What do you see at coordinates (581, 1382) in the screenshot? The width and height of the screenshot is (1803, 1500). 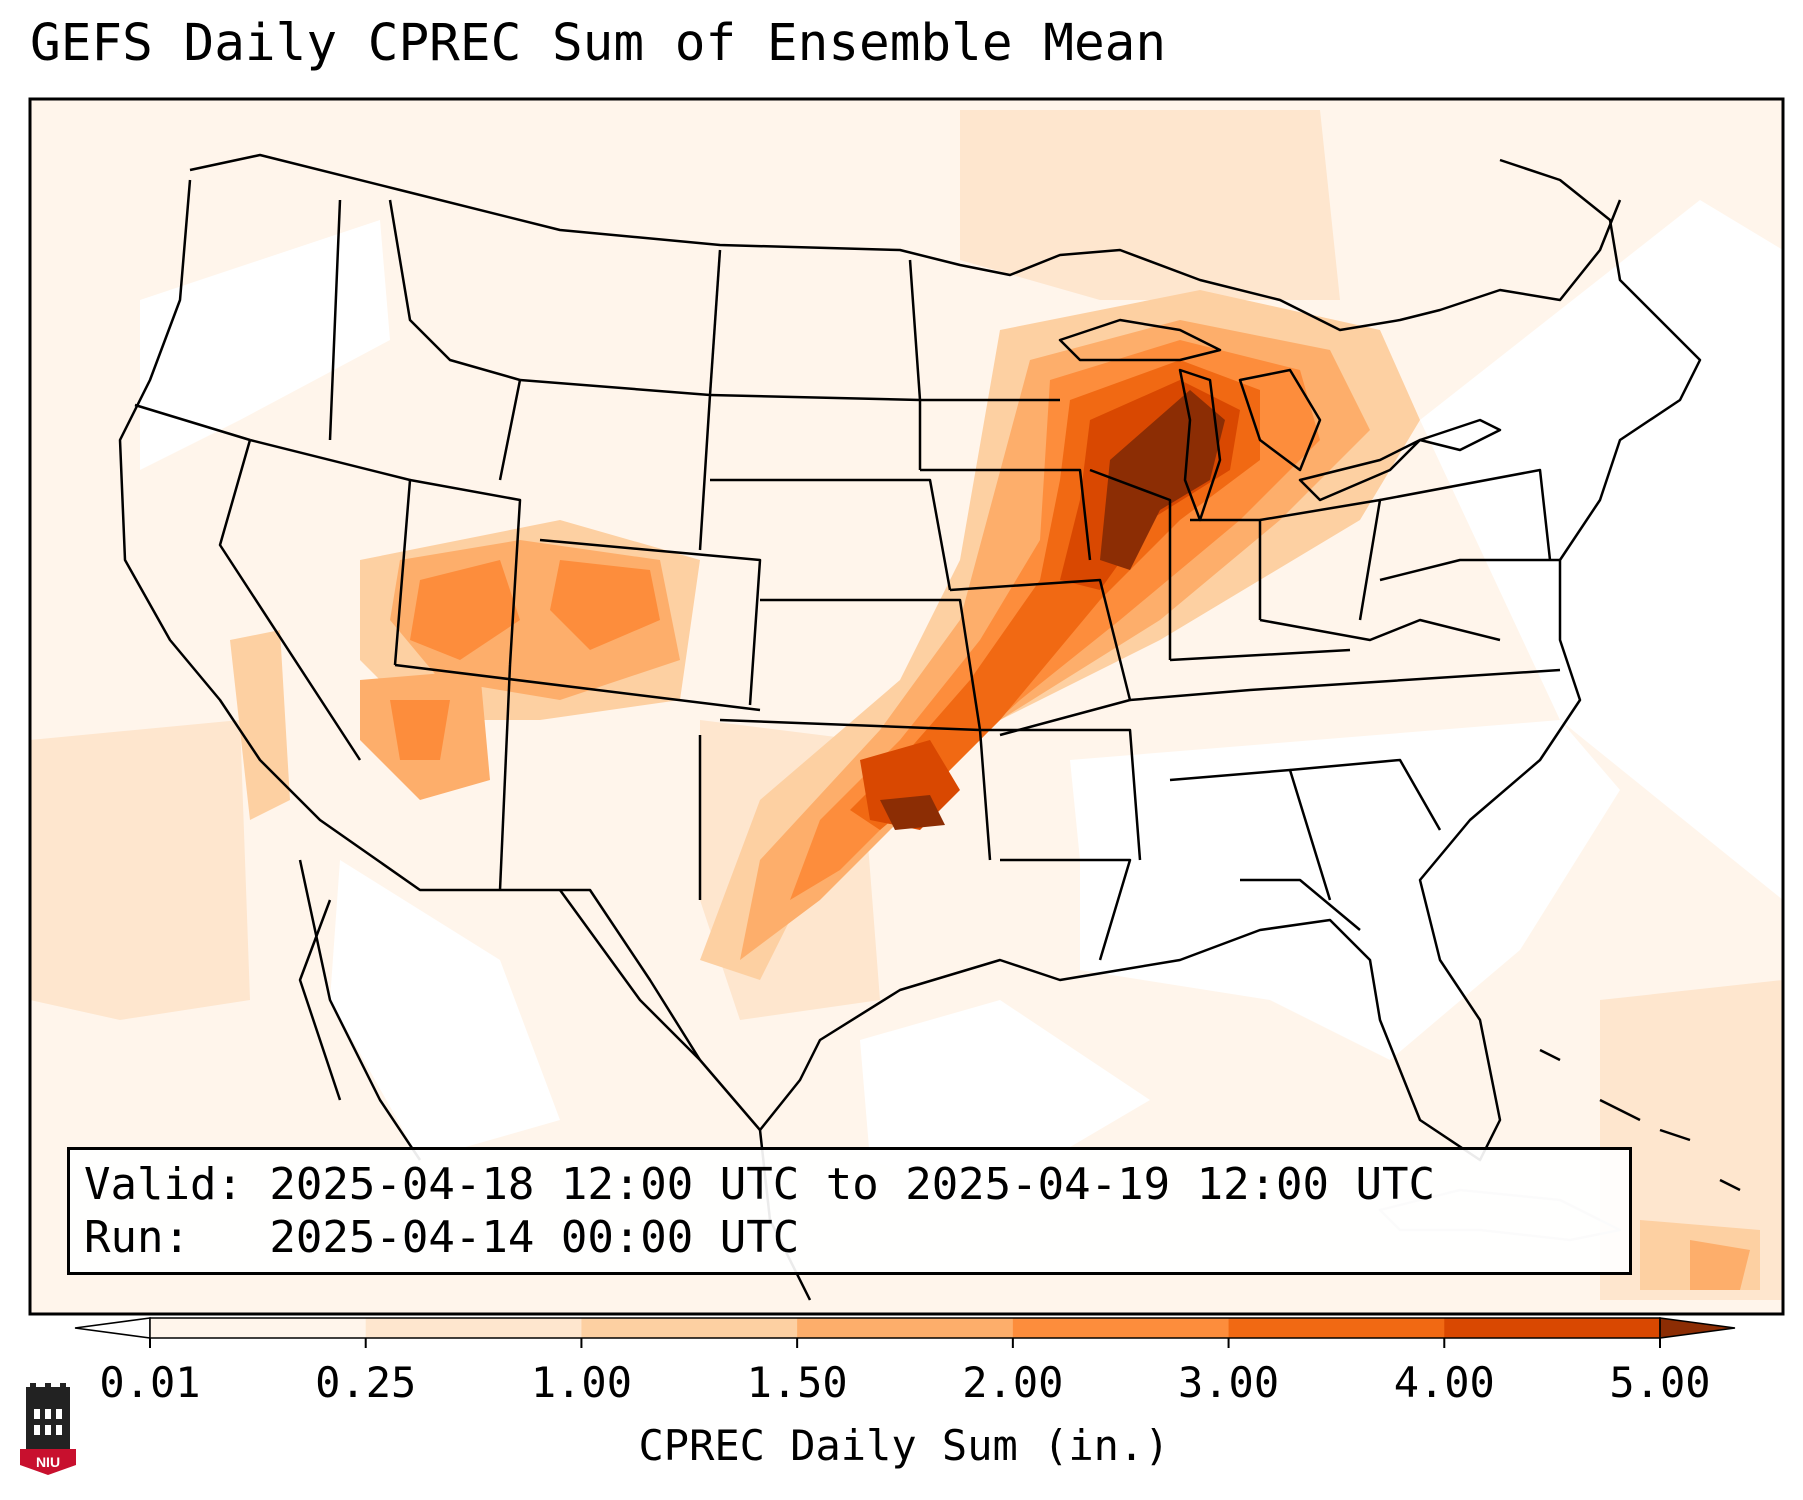 I see `colorbar-tick-label: 1.00` at bounding box center [581, 1382].